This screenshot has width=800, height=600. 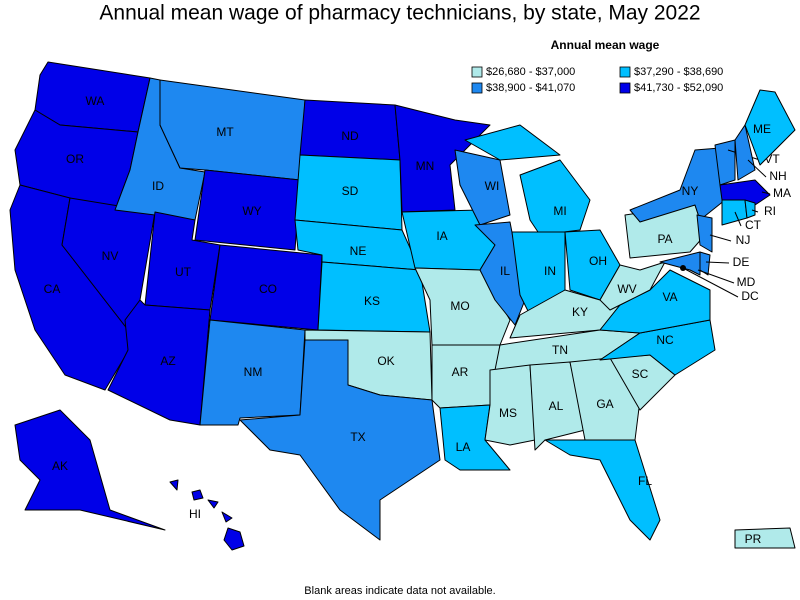 I want to click on state-label: MI, so click(x=559, y=211).